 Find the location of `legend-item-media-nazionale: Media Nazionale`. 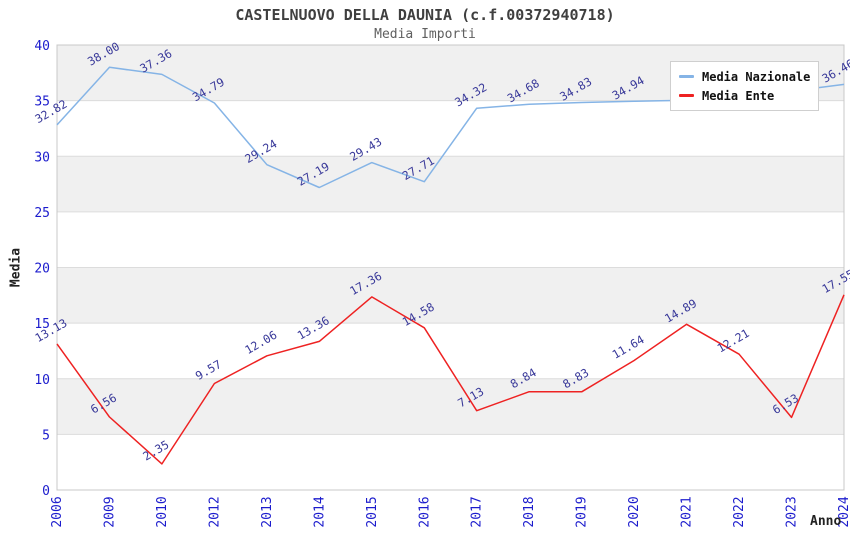

legend-item-media-nazionale: Media Nazionale is located at coordinates (744, 76).